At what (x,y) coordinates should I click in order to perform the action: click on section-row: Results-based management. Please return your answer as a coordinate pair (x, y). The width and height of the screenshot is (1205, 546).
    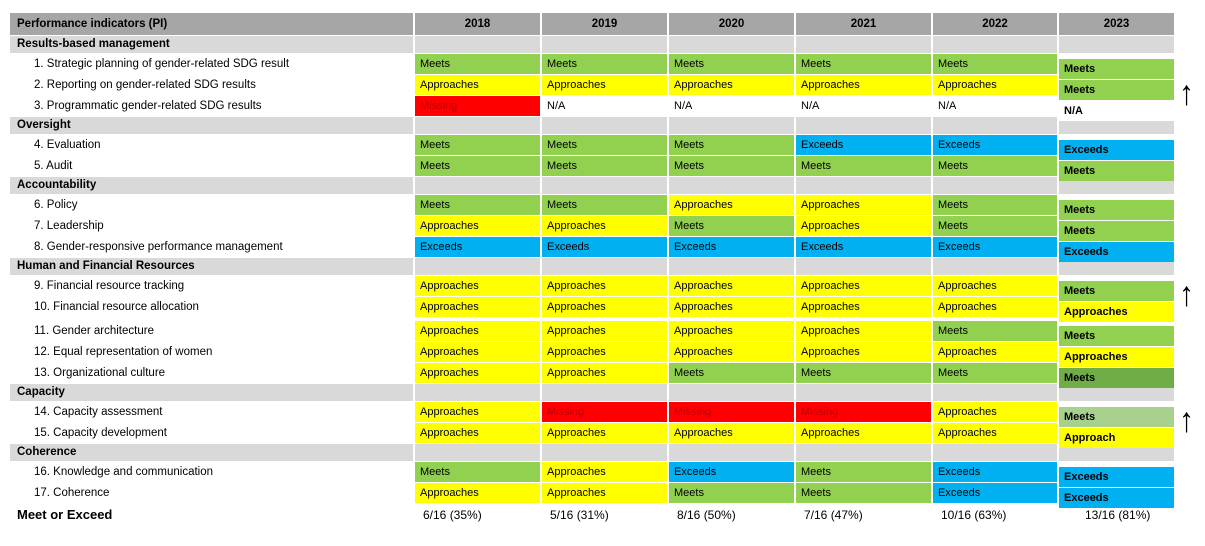
    Looking at the image, I should click on (607, 44).